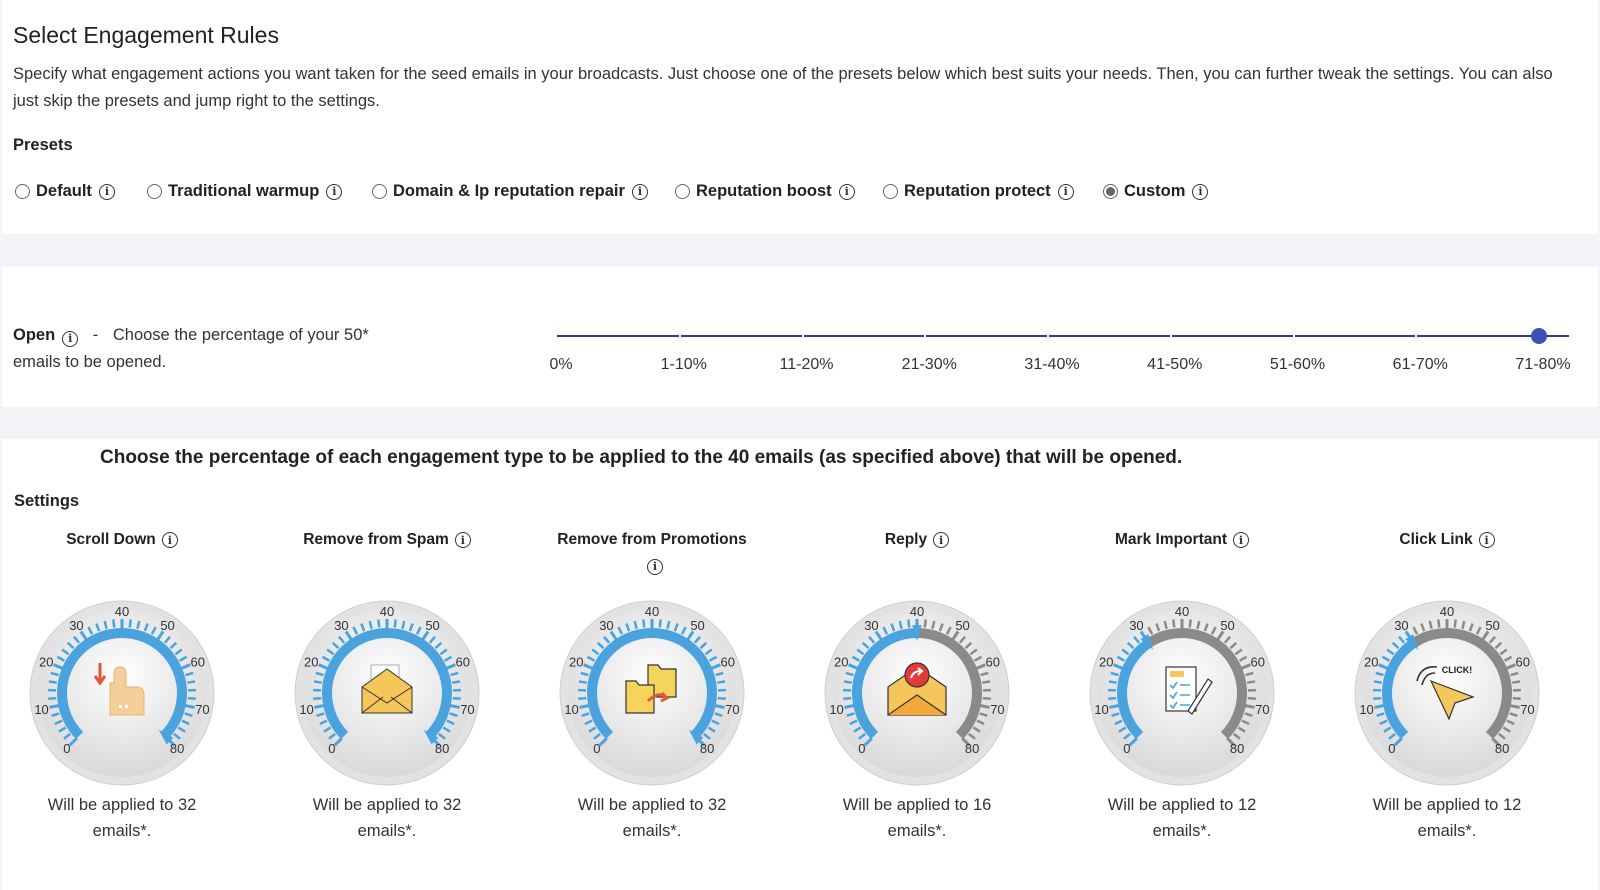  What do you see at coordinates (122, 818) in the screenshot?
I see `gauge-caption: Will be applied to 32 emails*.` at bounding box center [122, 818].